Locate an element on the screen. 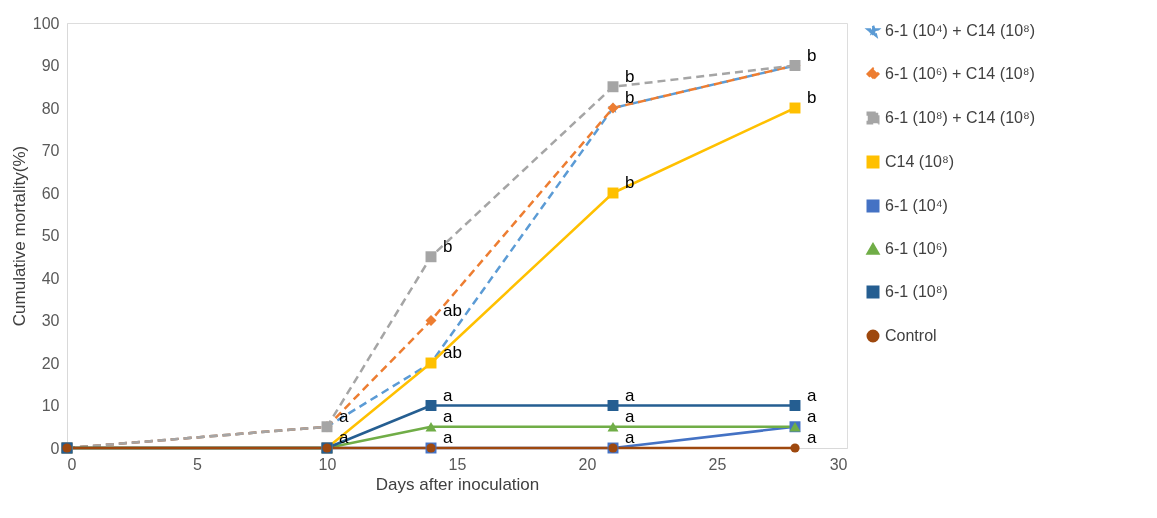  y-tick-label: 20 is located at coordinates (50, 363).